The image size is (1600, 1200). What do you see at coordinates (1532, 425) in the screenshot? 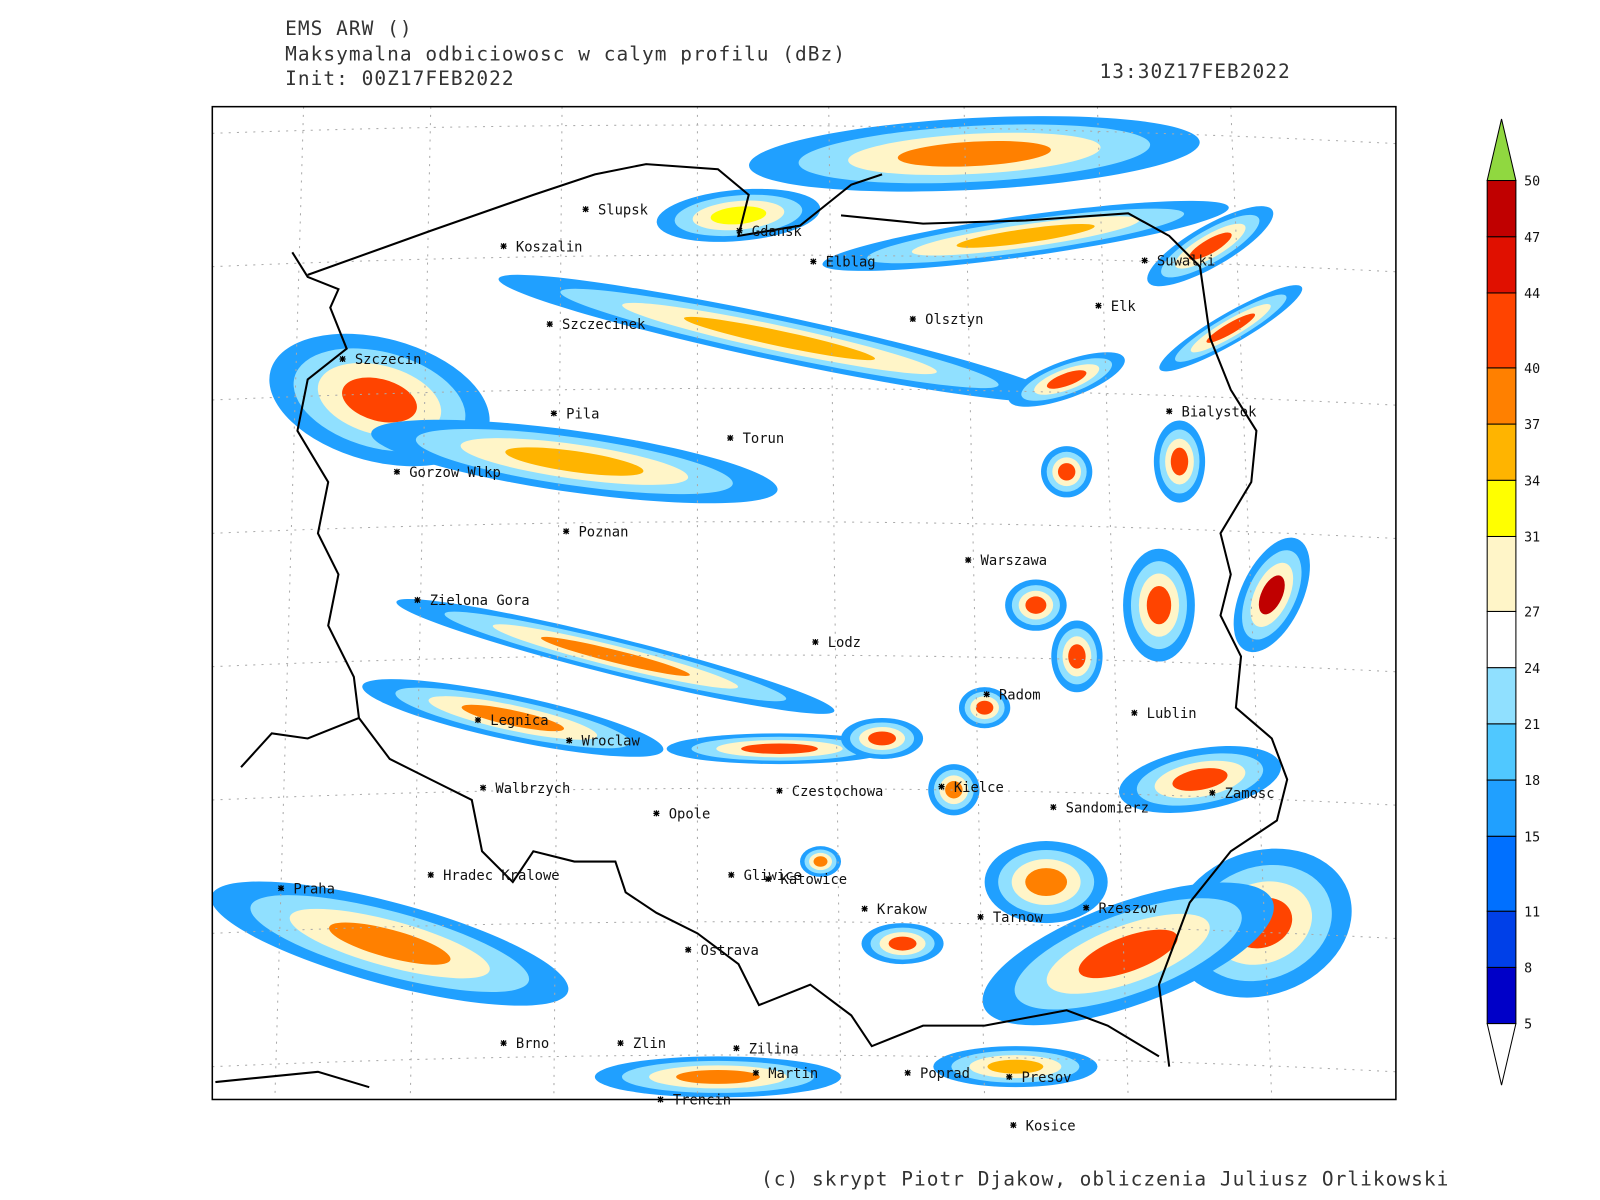
I see `colorbar-label: 37` at bounding box center [1532, 425].